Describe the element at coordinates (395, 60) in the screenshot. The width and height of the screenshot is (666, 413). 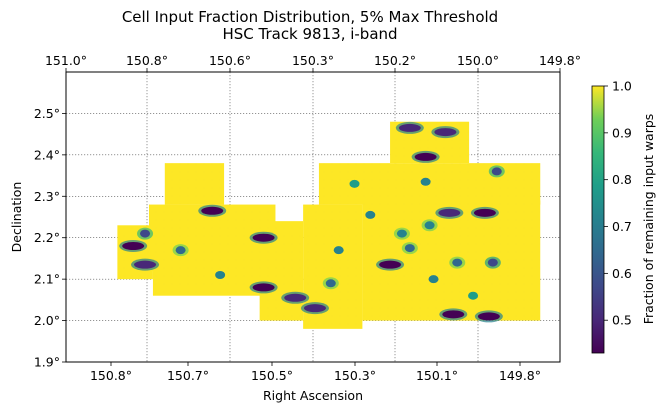
I see `x-top-tick-label: 150.2°` at that location.